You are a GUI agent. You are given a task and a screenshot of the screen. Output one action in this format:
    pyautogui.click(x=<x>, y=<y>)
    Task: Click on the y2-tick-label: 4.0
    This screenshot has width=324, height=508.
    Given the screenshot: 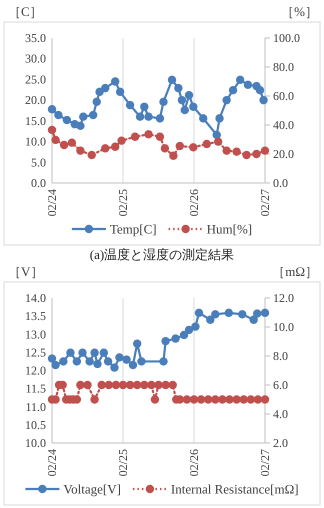 What is the action you would take?
    pyautogui.click(x=280, y=414)
    